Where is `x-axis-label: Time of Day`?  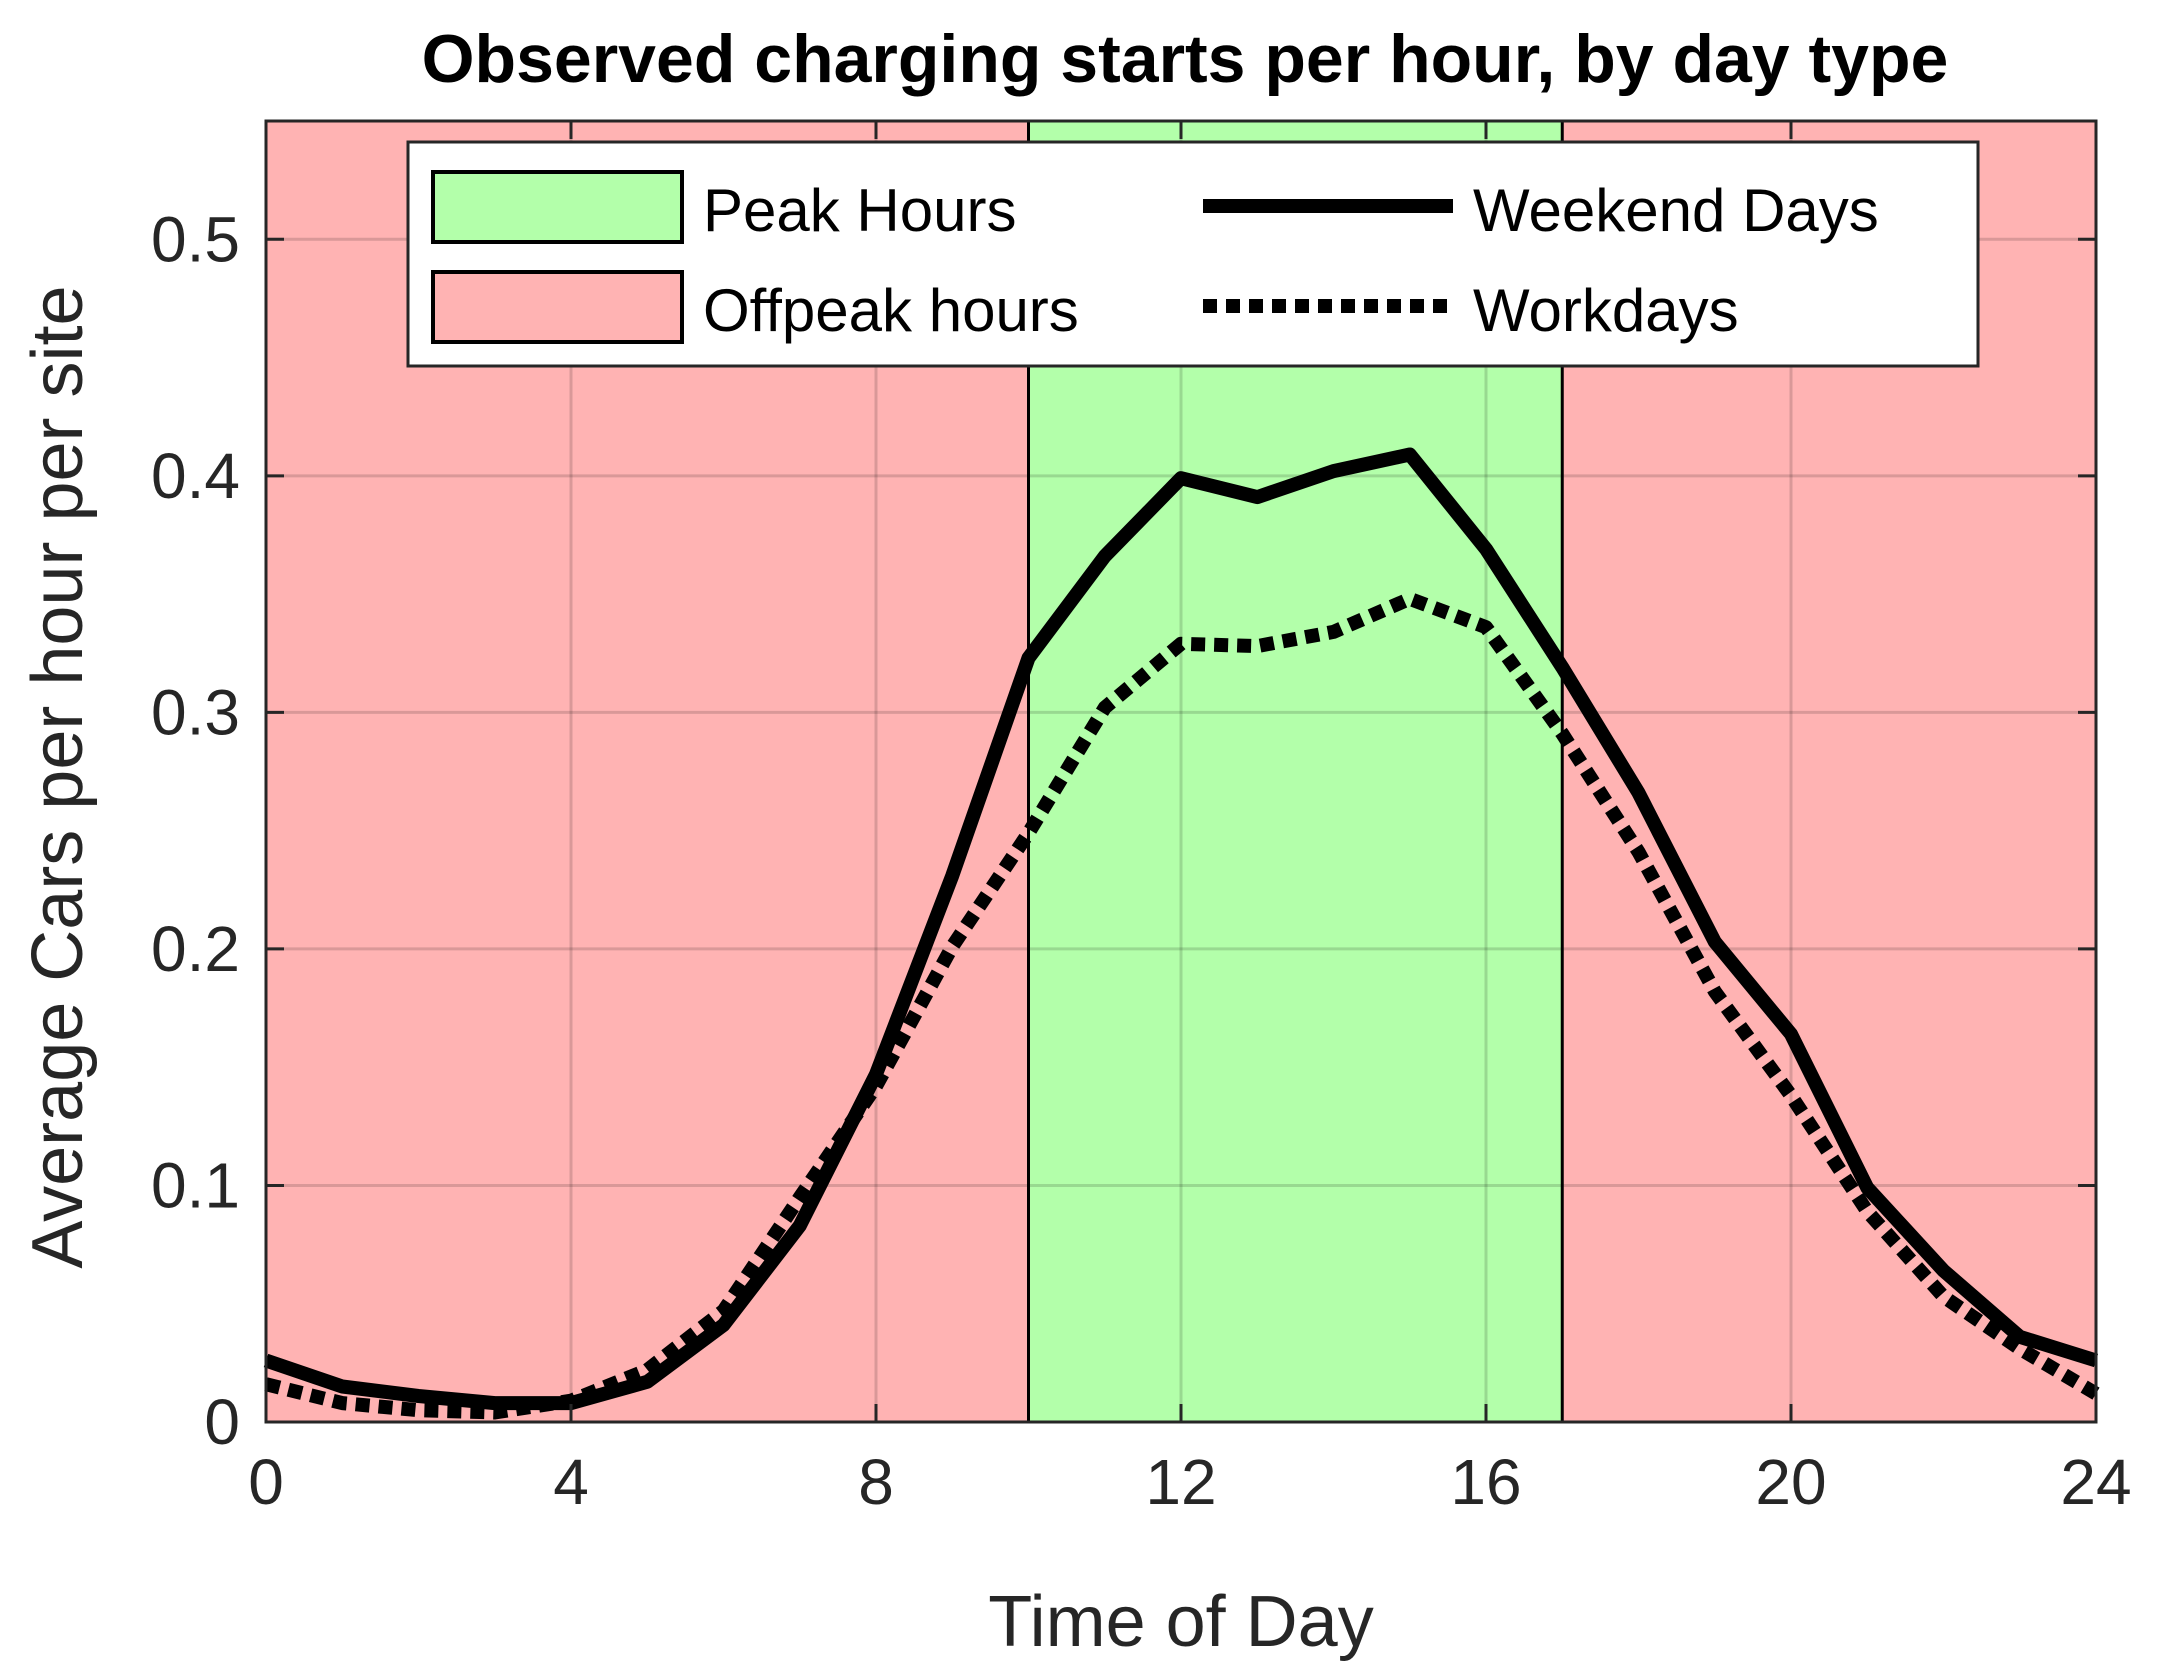 x-axis-label: Time of Day is located at coordinates (1180, 1622).